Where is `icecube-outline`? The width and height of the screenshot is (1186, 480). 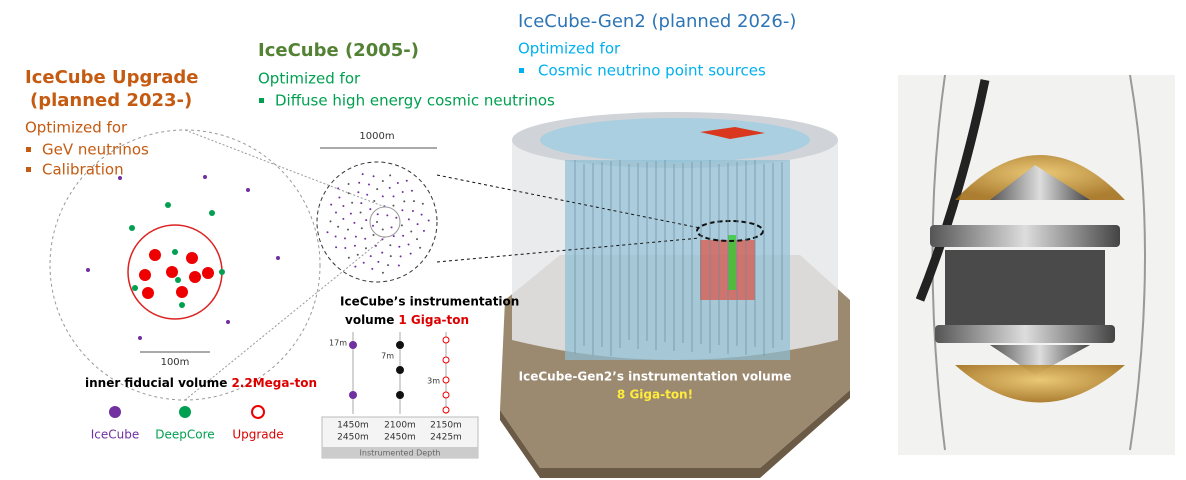 icecube-outline is located at coordinates (730, 231).